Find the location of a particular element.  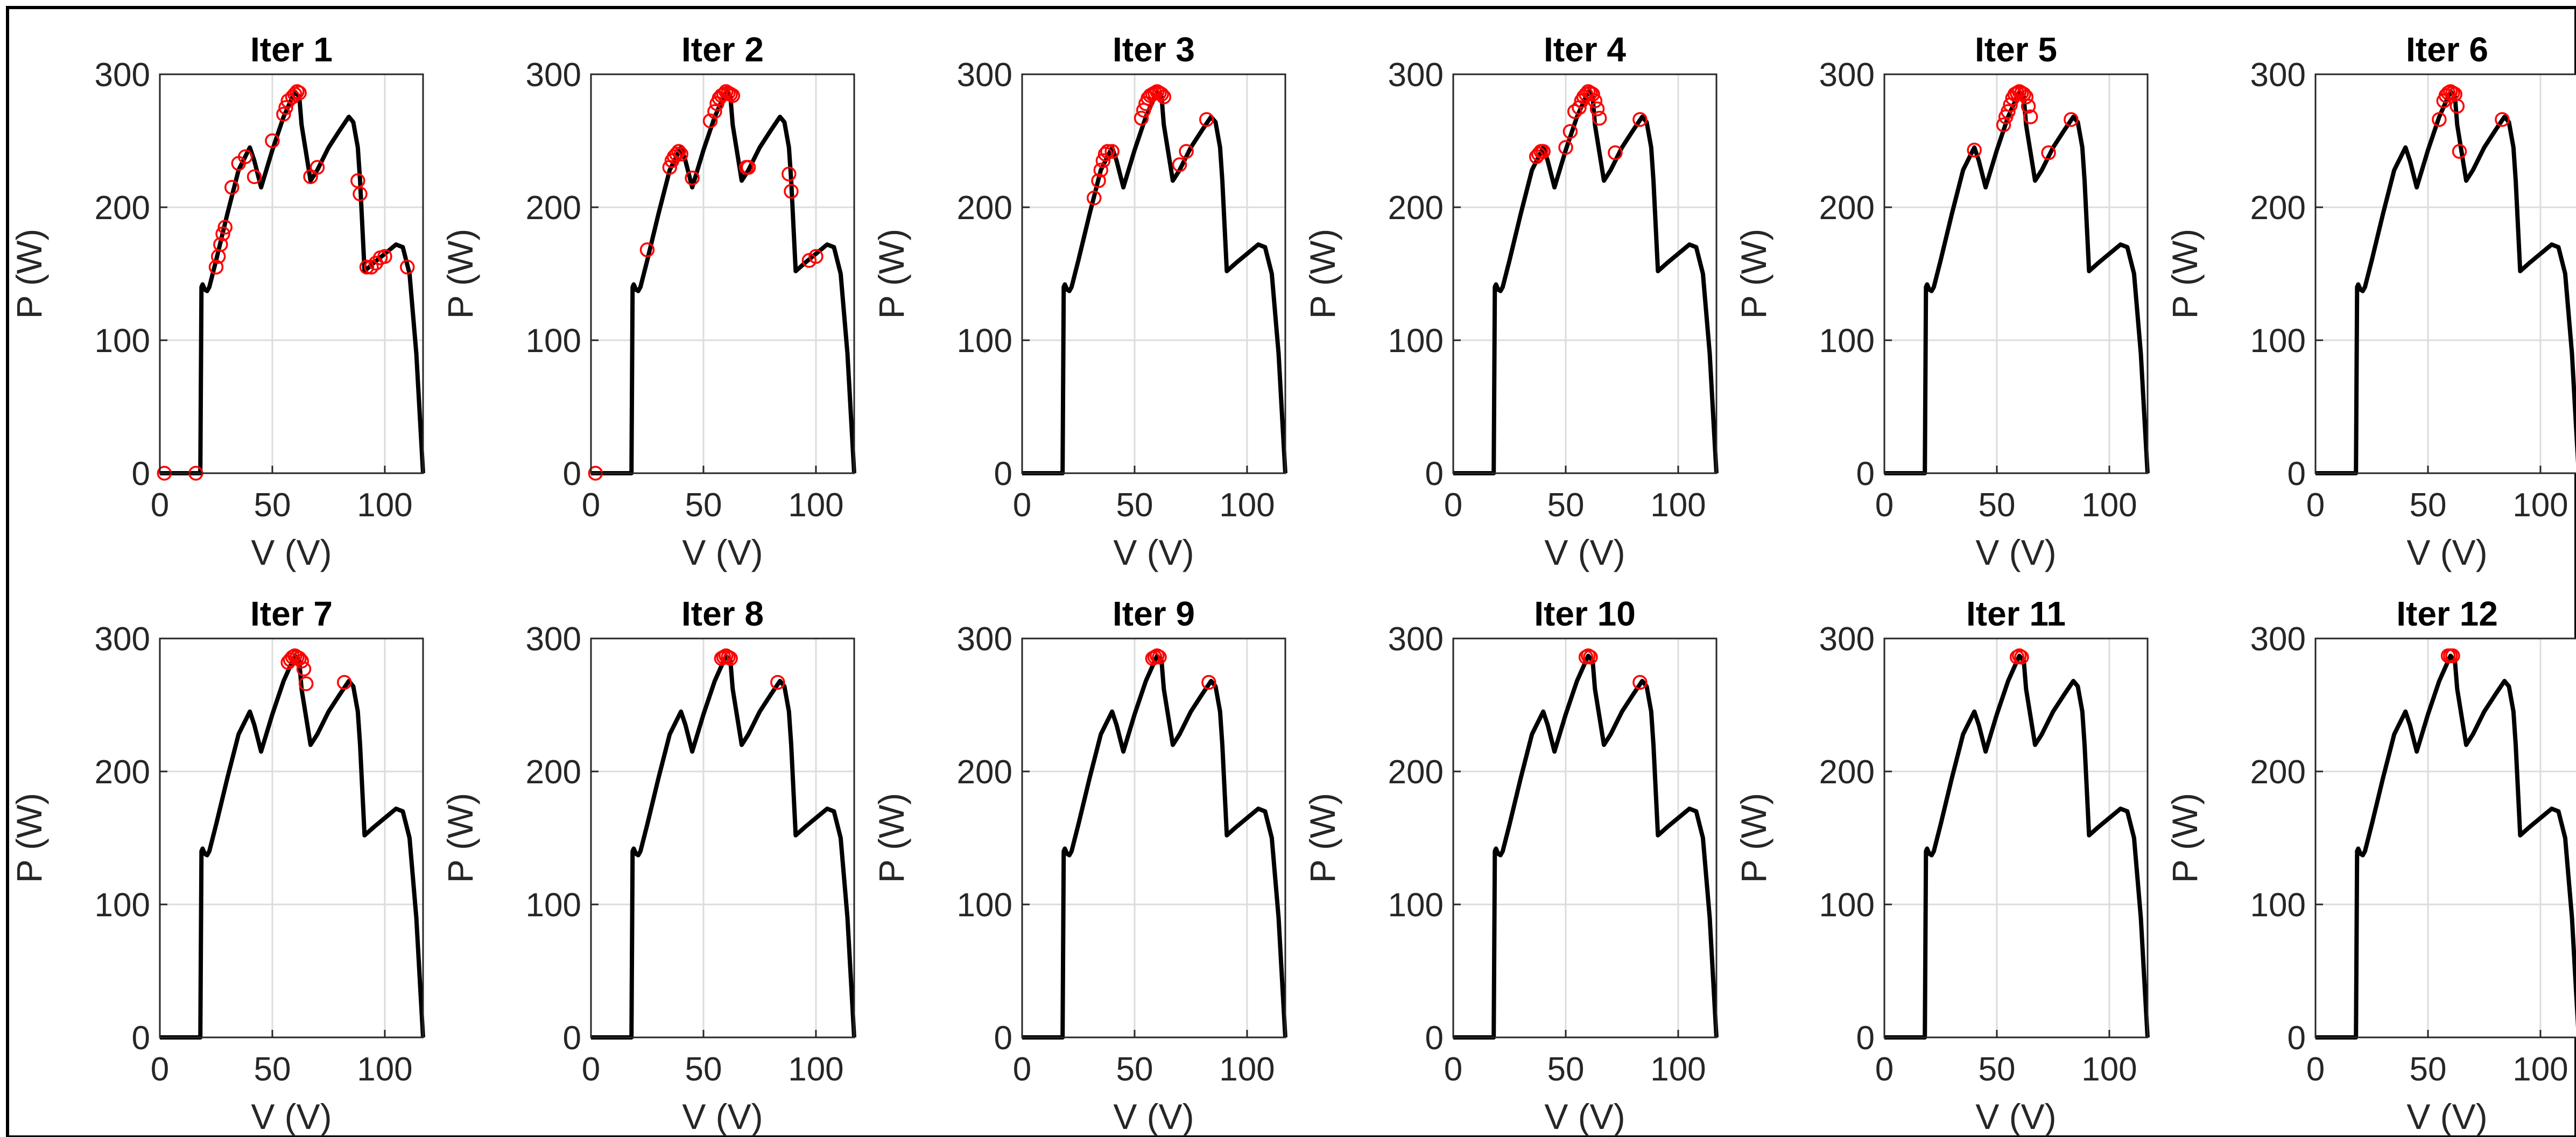

subplot-title: Iter 11 is located at coordinates (2016, 613).